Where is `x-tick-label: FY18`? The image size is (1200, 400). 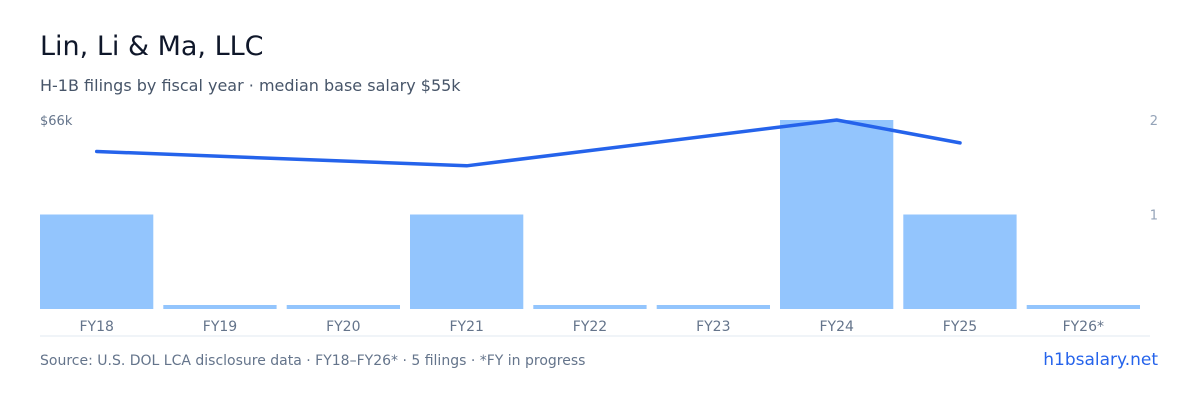 x-tick-label: FY18 is located at coordinates (96, 327).